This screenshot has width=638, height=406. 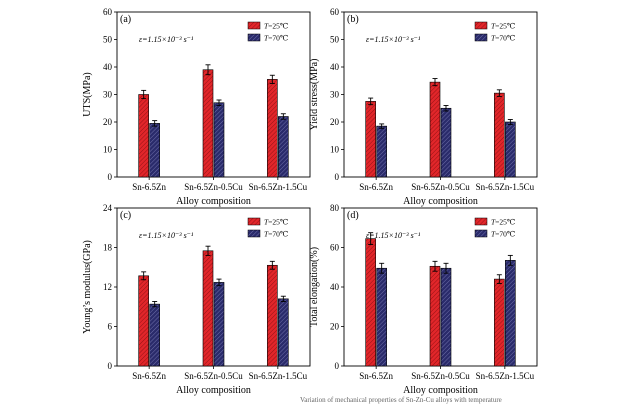 I want to click on y-tick-label: 18, so click(x=108, y=248).